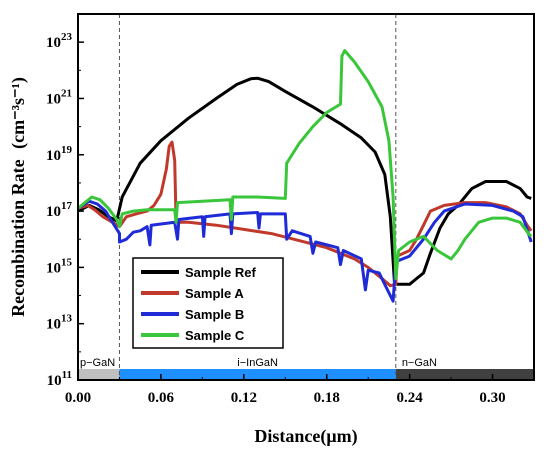  I want to click on x-axis-ticks: 0.00 0.06 0.12 0.18 0.24 0.30, so click(285, 390).